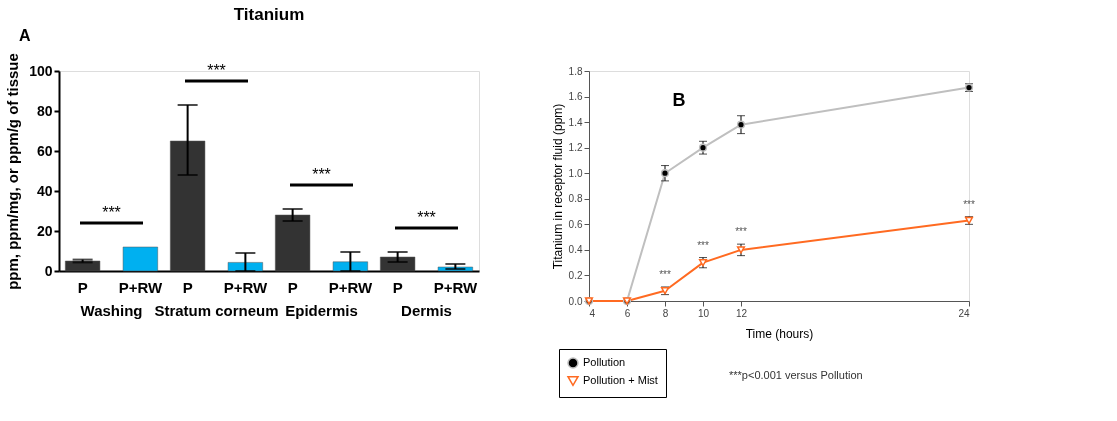 Image resolution: width=1117 pixels, height=421 pixels. What do you see at coordinates (575, 275) in the screenshot?
I see `y-tick-label: 0.2` at bounding box center [575, 275].